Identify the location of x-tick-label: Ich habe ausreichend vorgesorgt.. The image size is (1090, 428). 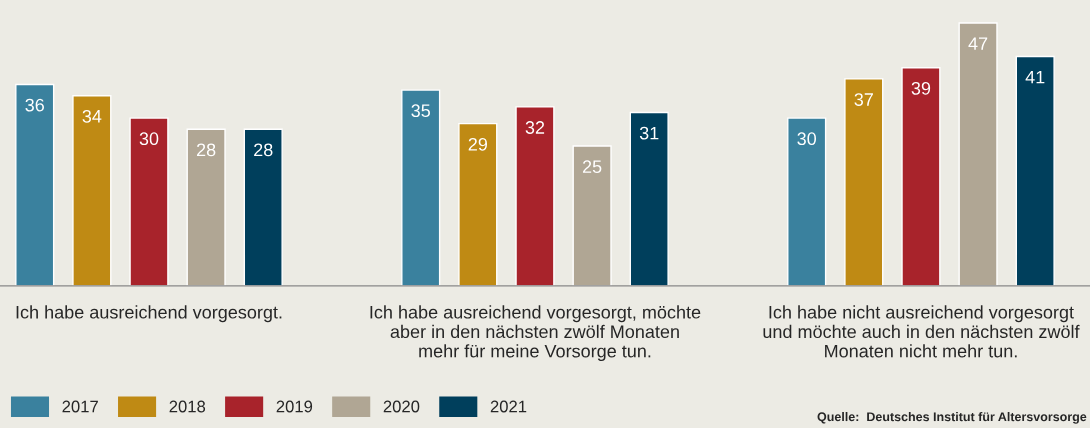
(149, 314).